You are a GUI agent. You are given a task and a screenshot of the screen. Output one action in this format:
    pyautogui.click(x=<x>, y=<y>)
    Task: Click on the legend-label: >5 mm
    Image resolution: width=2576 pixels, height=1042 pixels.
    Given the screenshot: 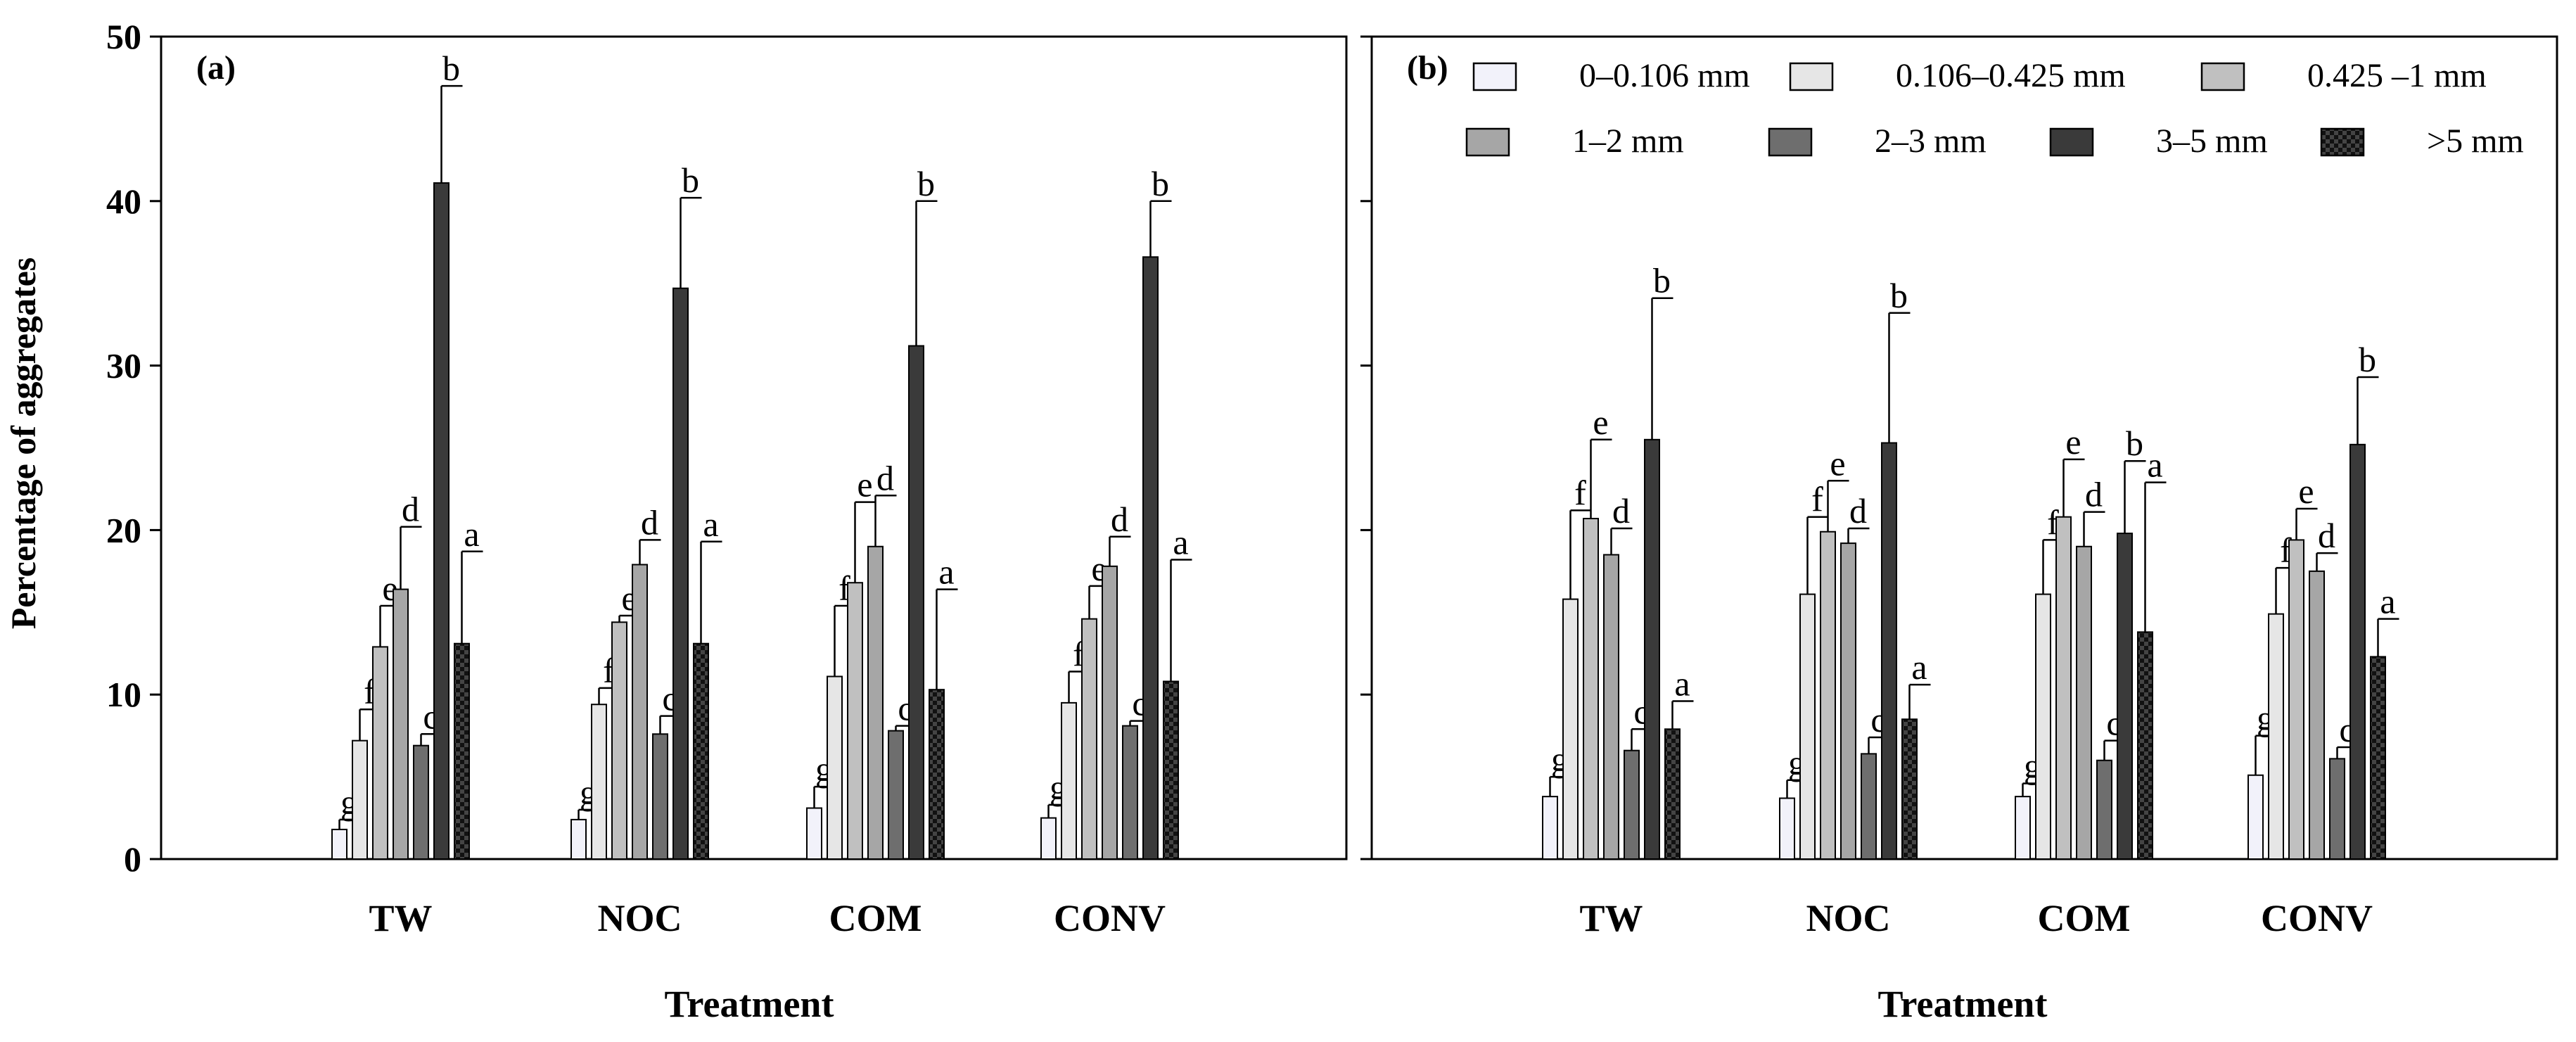 What is the action you would take?
    pyautogui.click(x=2475, y=141)
    